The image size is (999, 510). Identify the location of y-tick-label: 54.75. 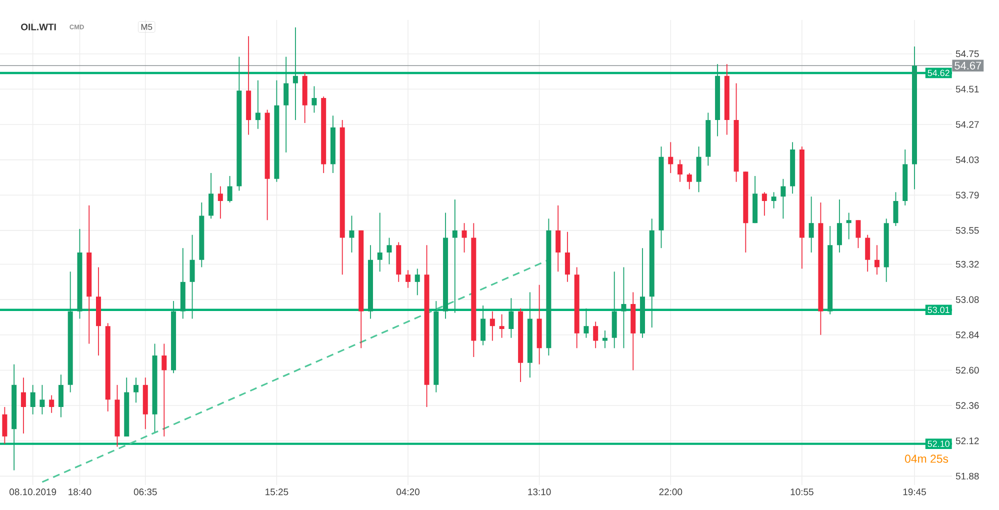
(967, 54).